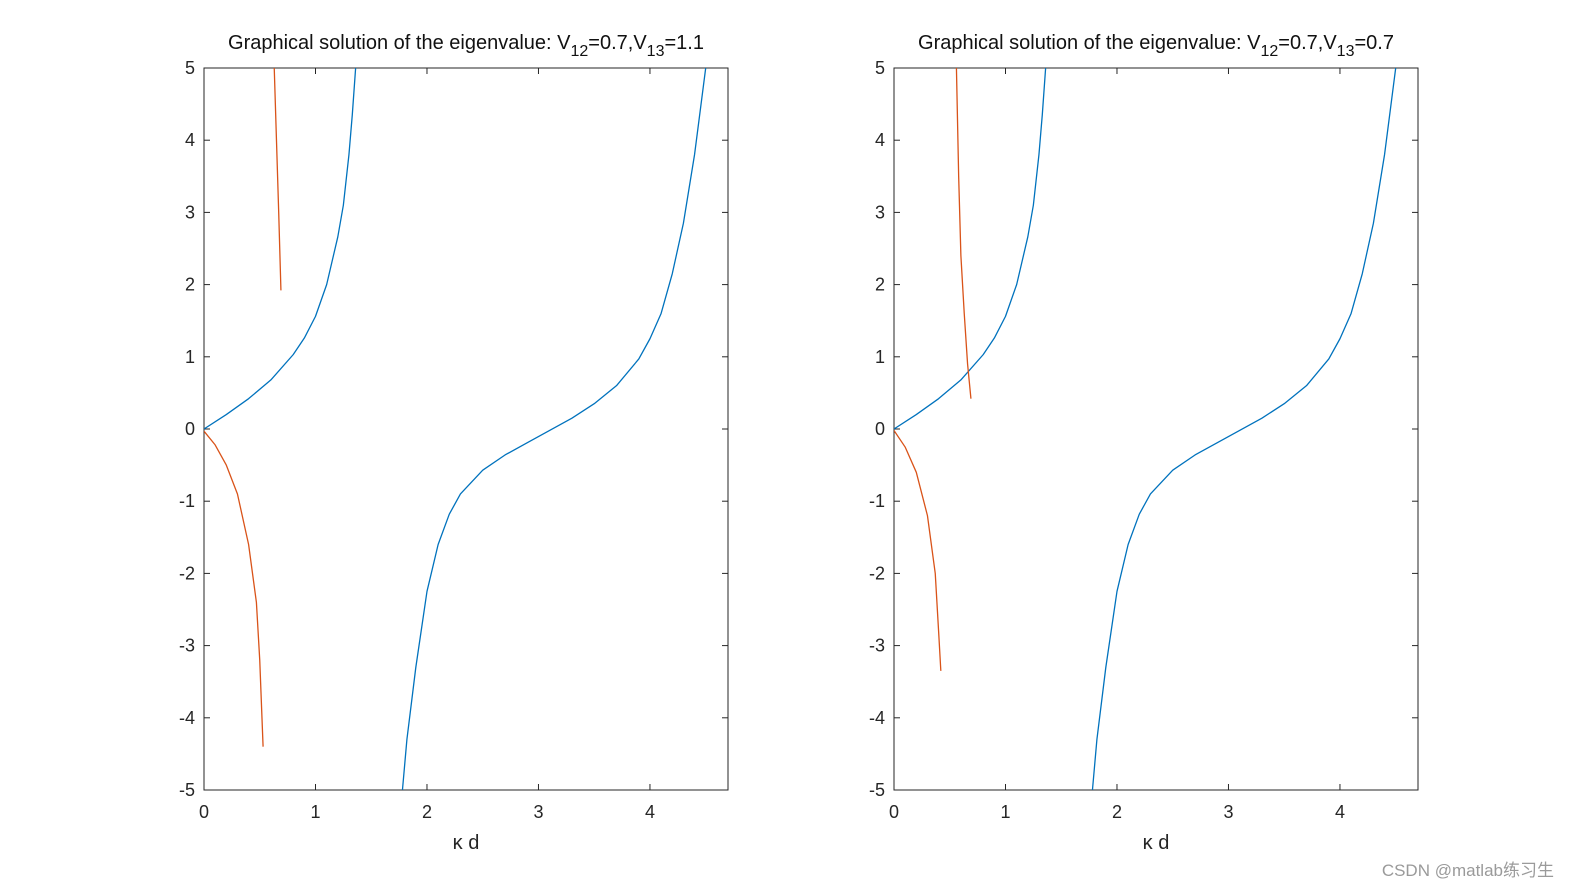  What do you see at coordinates (1467, 870) in the screenshot?
I see `watermark-text: CSDN @matlab练习生` at bounding box center [1467, 870].